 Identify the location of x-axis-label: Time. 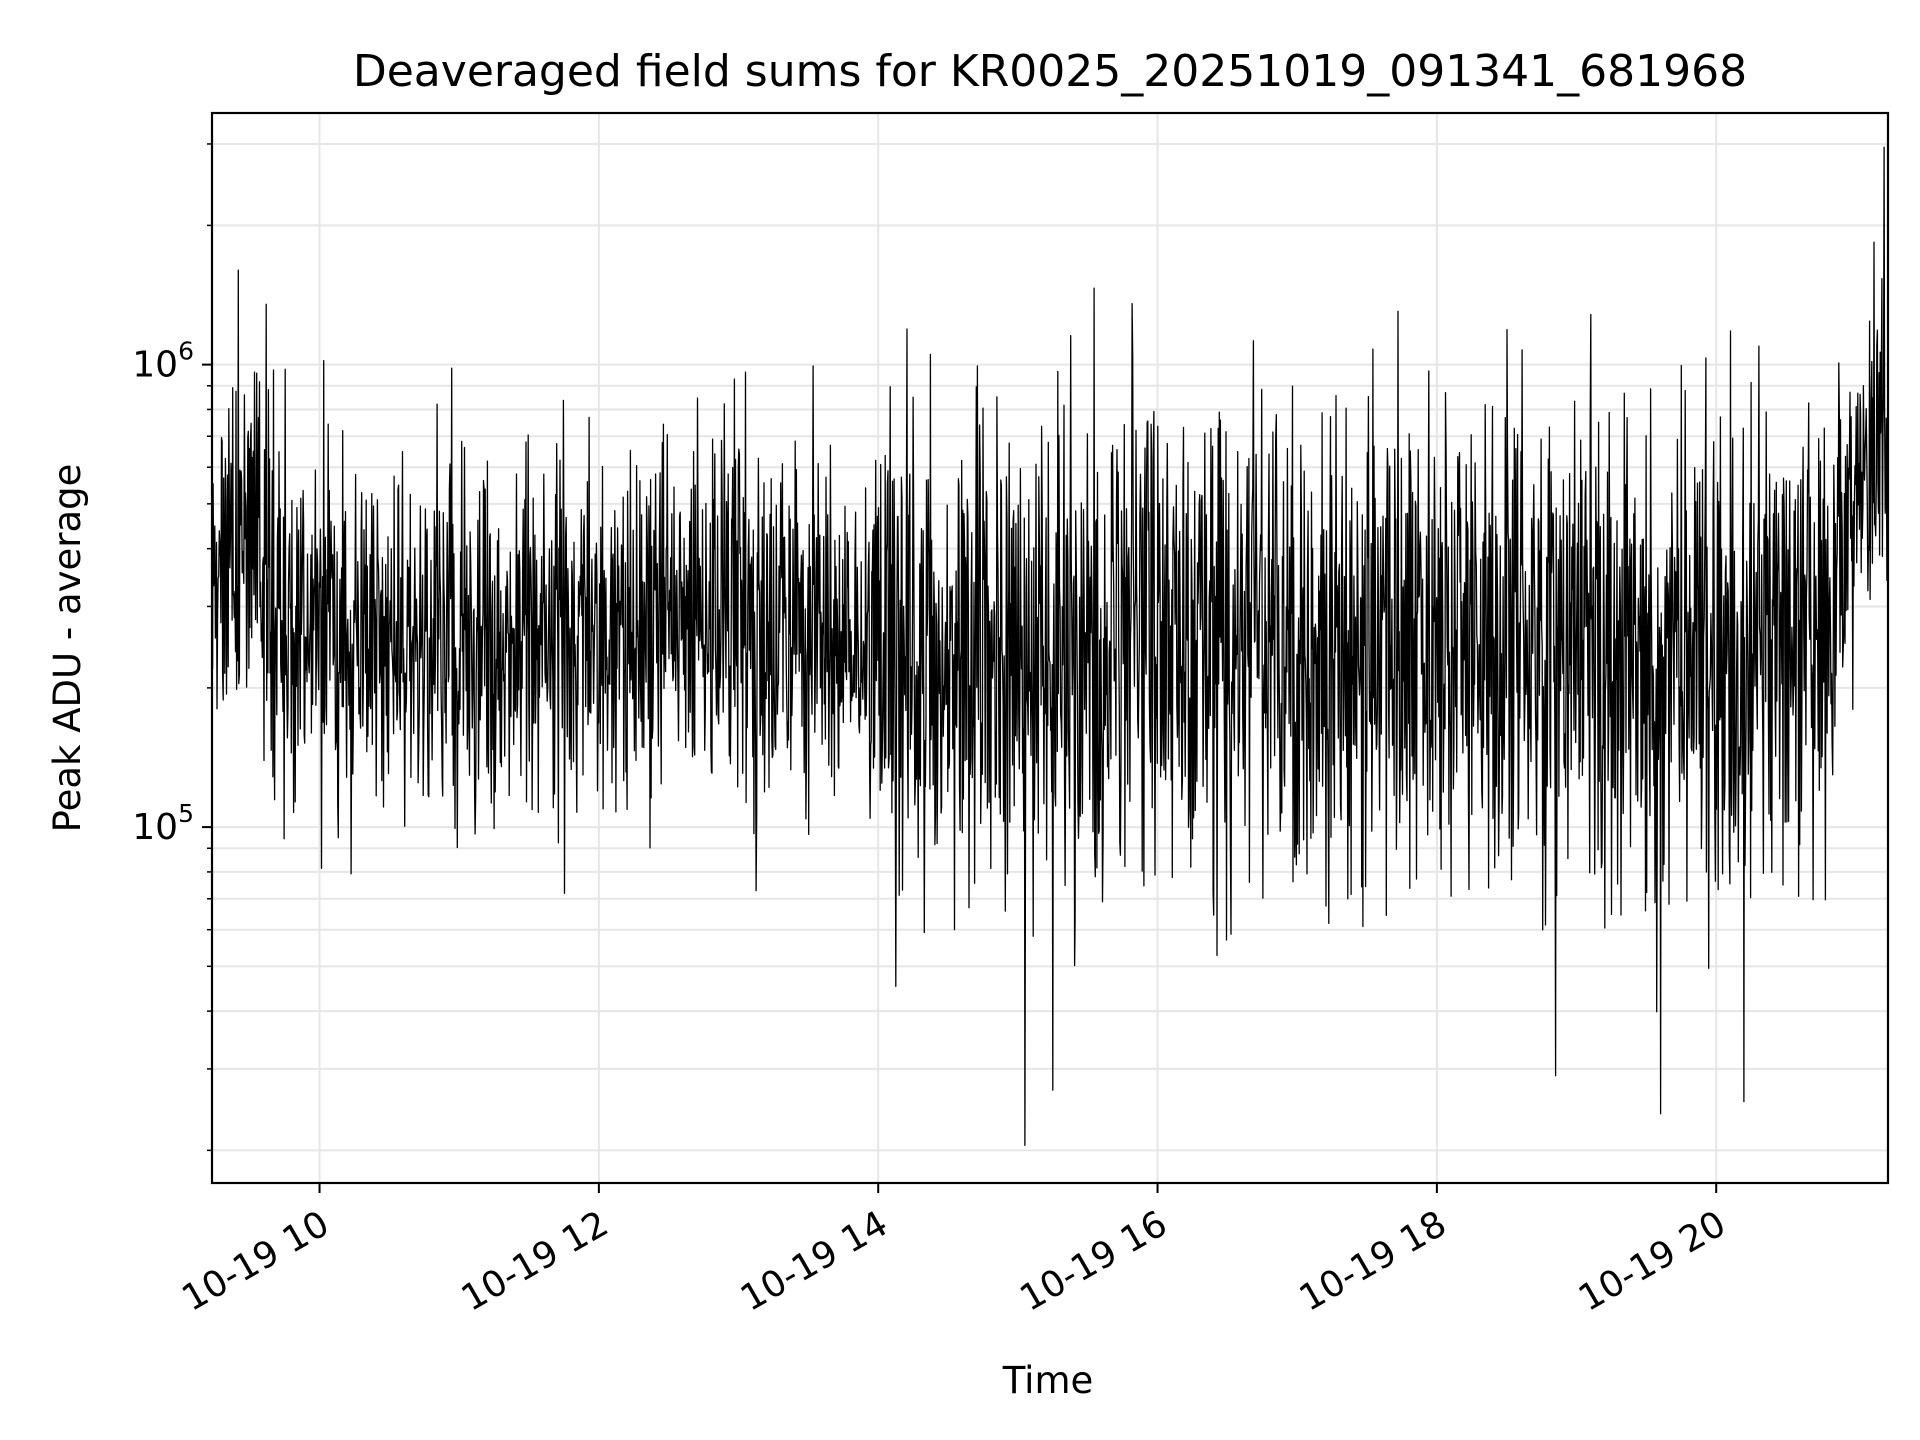
(1048, 1380).